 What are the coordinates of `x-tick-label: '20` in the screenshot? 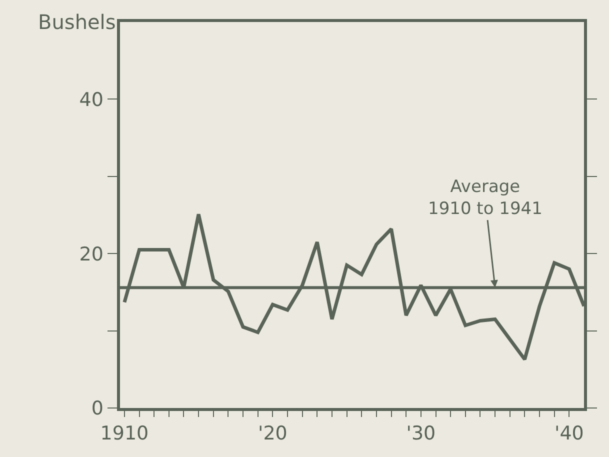 It's located at (273, 433).